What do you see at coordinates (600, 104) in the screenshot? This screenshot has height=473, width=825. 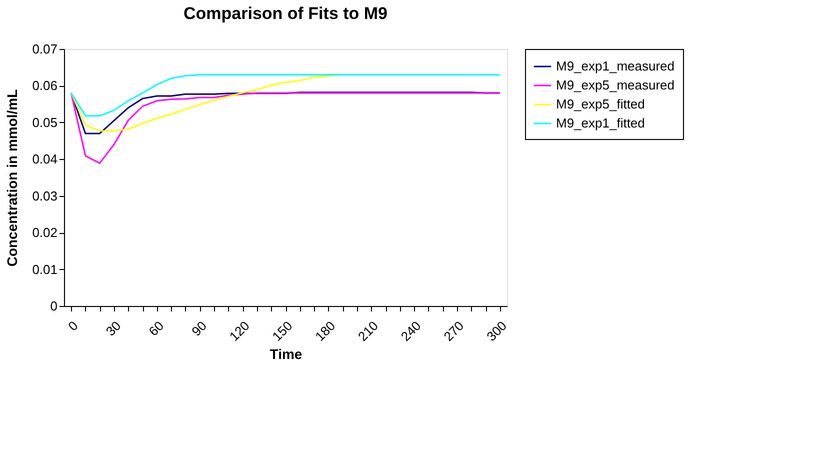 I see `legend-label: M9_exp5_fitted` at bounding box center [600, 104].